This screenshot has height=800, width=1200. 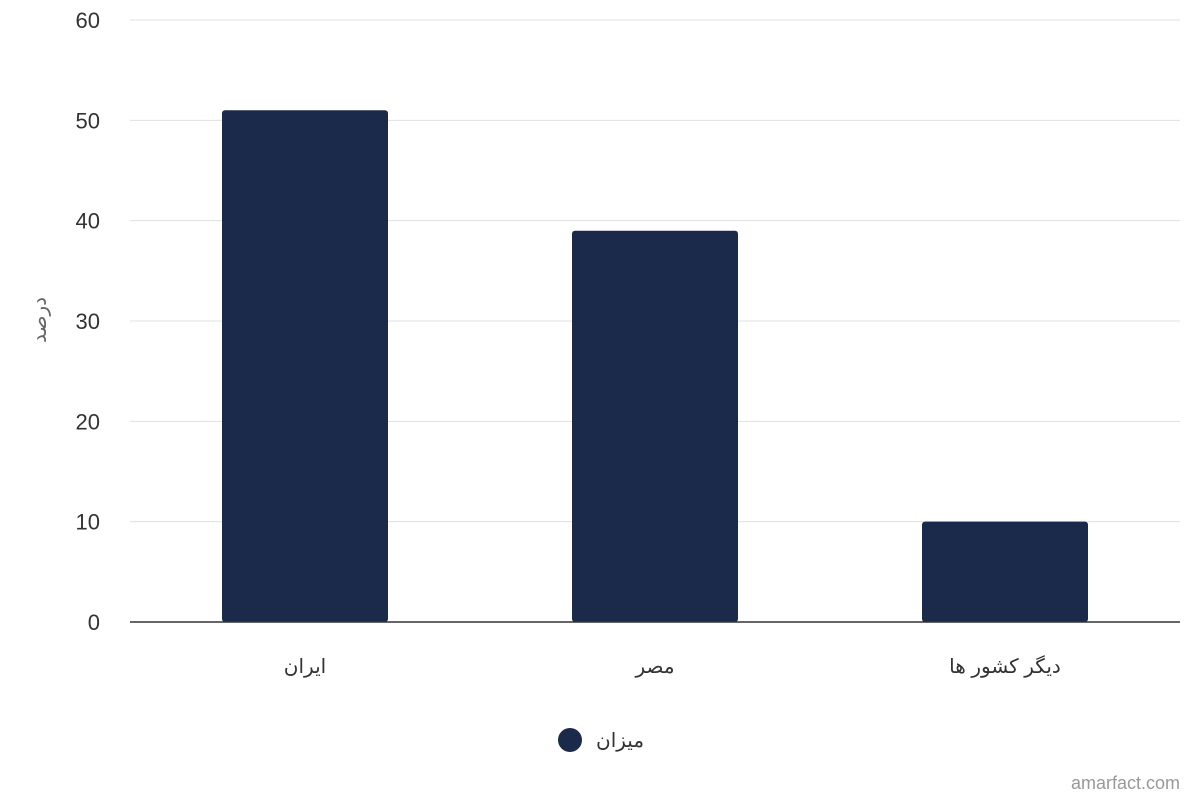 I want to click on legend-swatch, so click(x=570, y=740).